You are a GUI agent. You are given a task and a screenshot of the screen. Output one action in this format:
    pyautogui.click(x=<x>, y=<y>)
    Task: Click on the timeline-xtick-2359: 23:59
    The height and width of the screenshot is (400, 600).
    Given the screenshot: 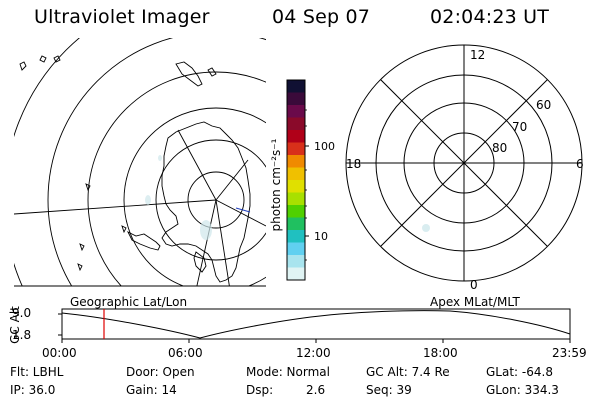 What is the action you would take?
    pyautogui.click(x=569, y=353)
    